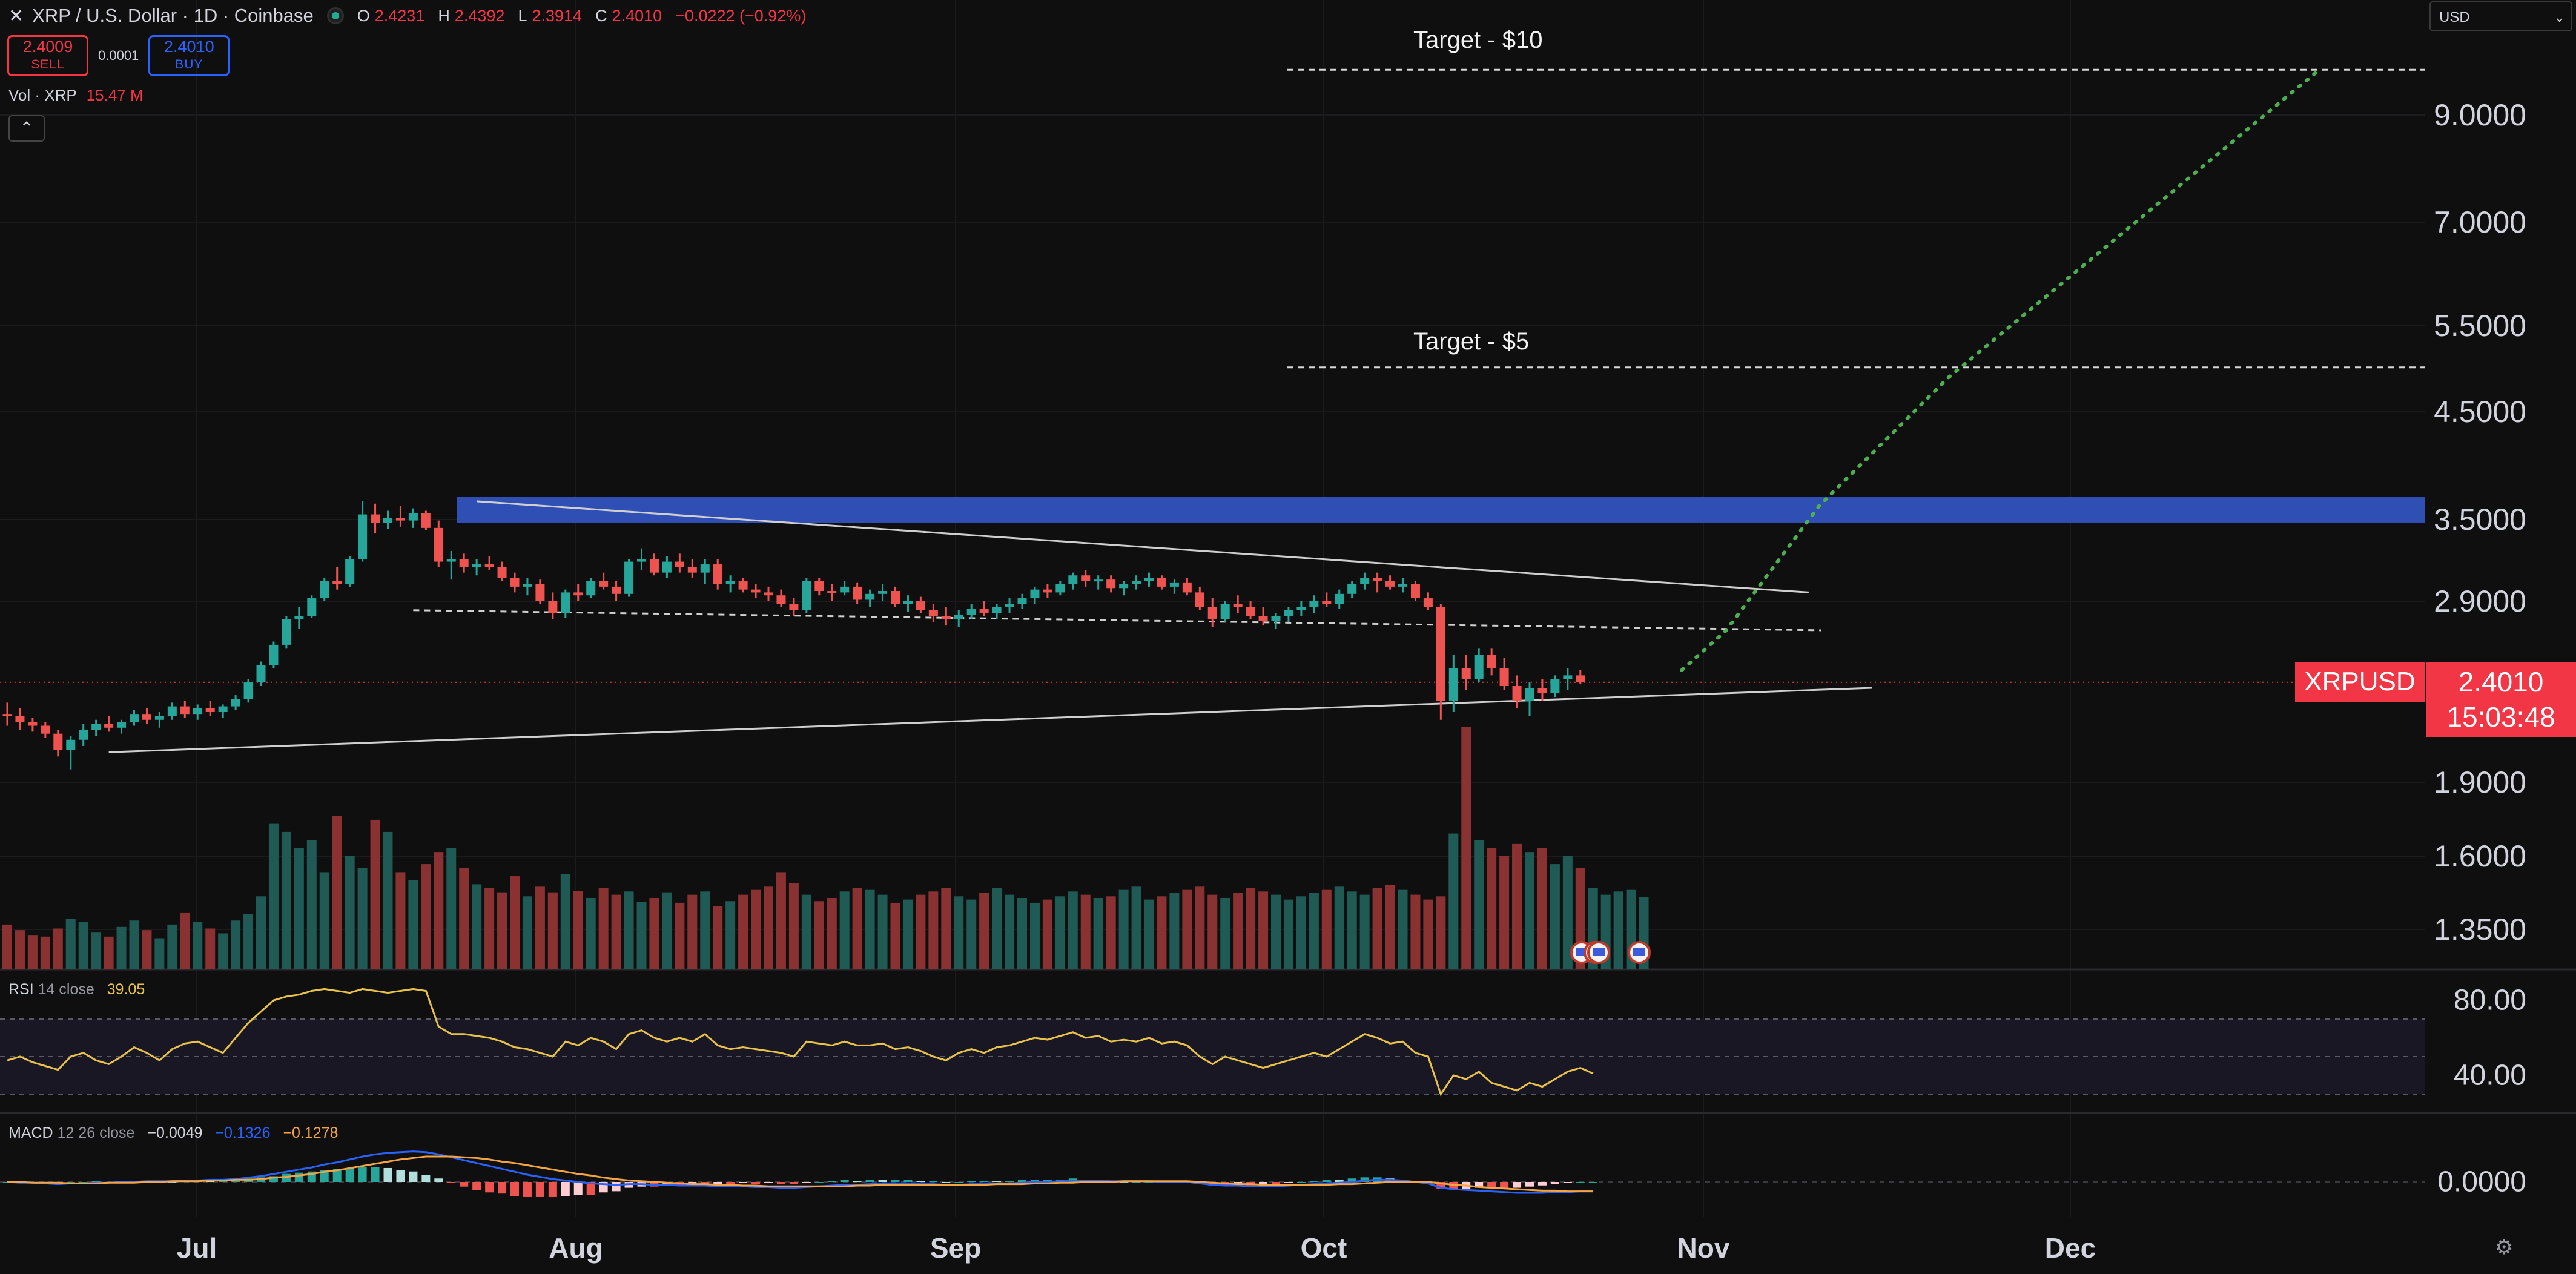 This screenshot has height=1274, width=2576. What do you see at coordinates (1212, 1042) in the screenshot?
I see `rsi-pane` at bounding box center [1212, 1042].